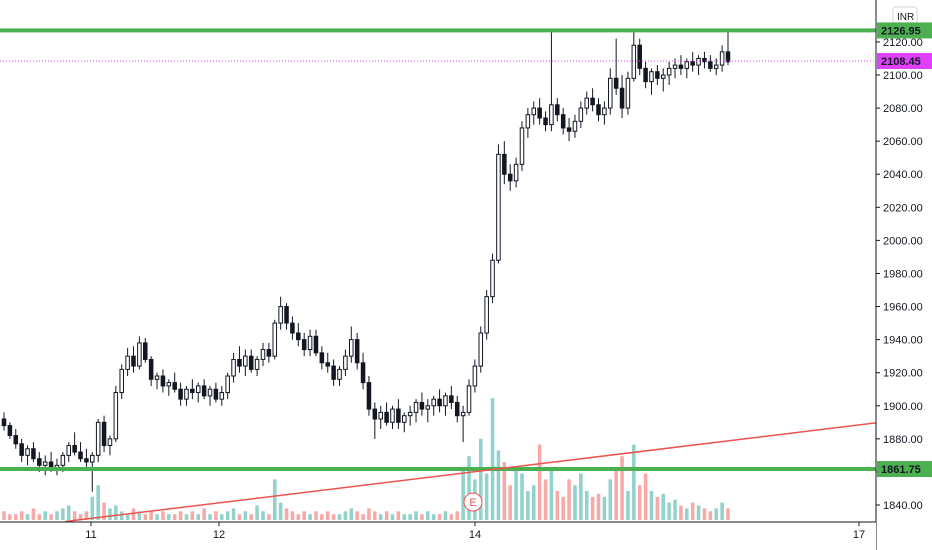  I want to click on y-tick-label: 2120.00, so click(903, 43).